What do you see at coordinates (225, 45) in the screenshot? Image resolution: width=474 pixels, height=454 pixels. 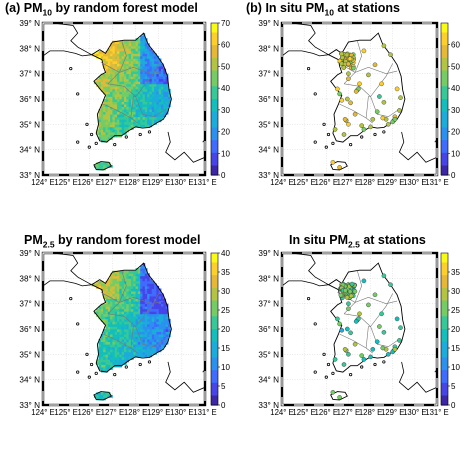 I see `colorbar-tick-label: 60` at bounding box center [225, 45].